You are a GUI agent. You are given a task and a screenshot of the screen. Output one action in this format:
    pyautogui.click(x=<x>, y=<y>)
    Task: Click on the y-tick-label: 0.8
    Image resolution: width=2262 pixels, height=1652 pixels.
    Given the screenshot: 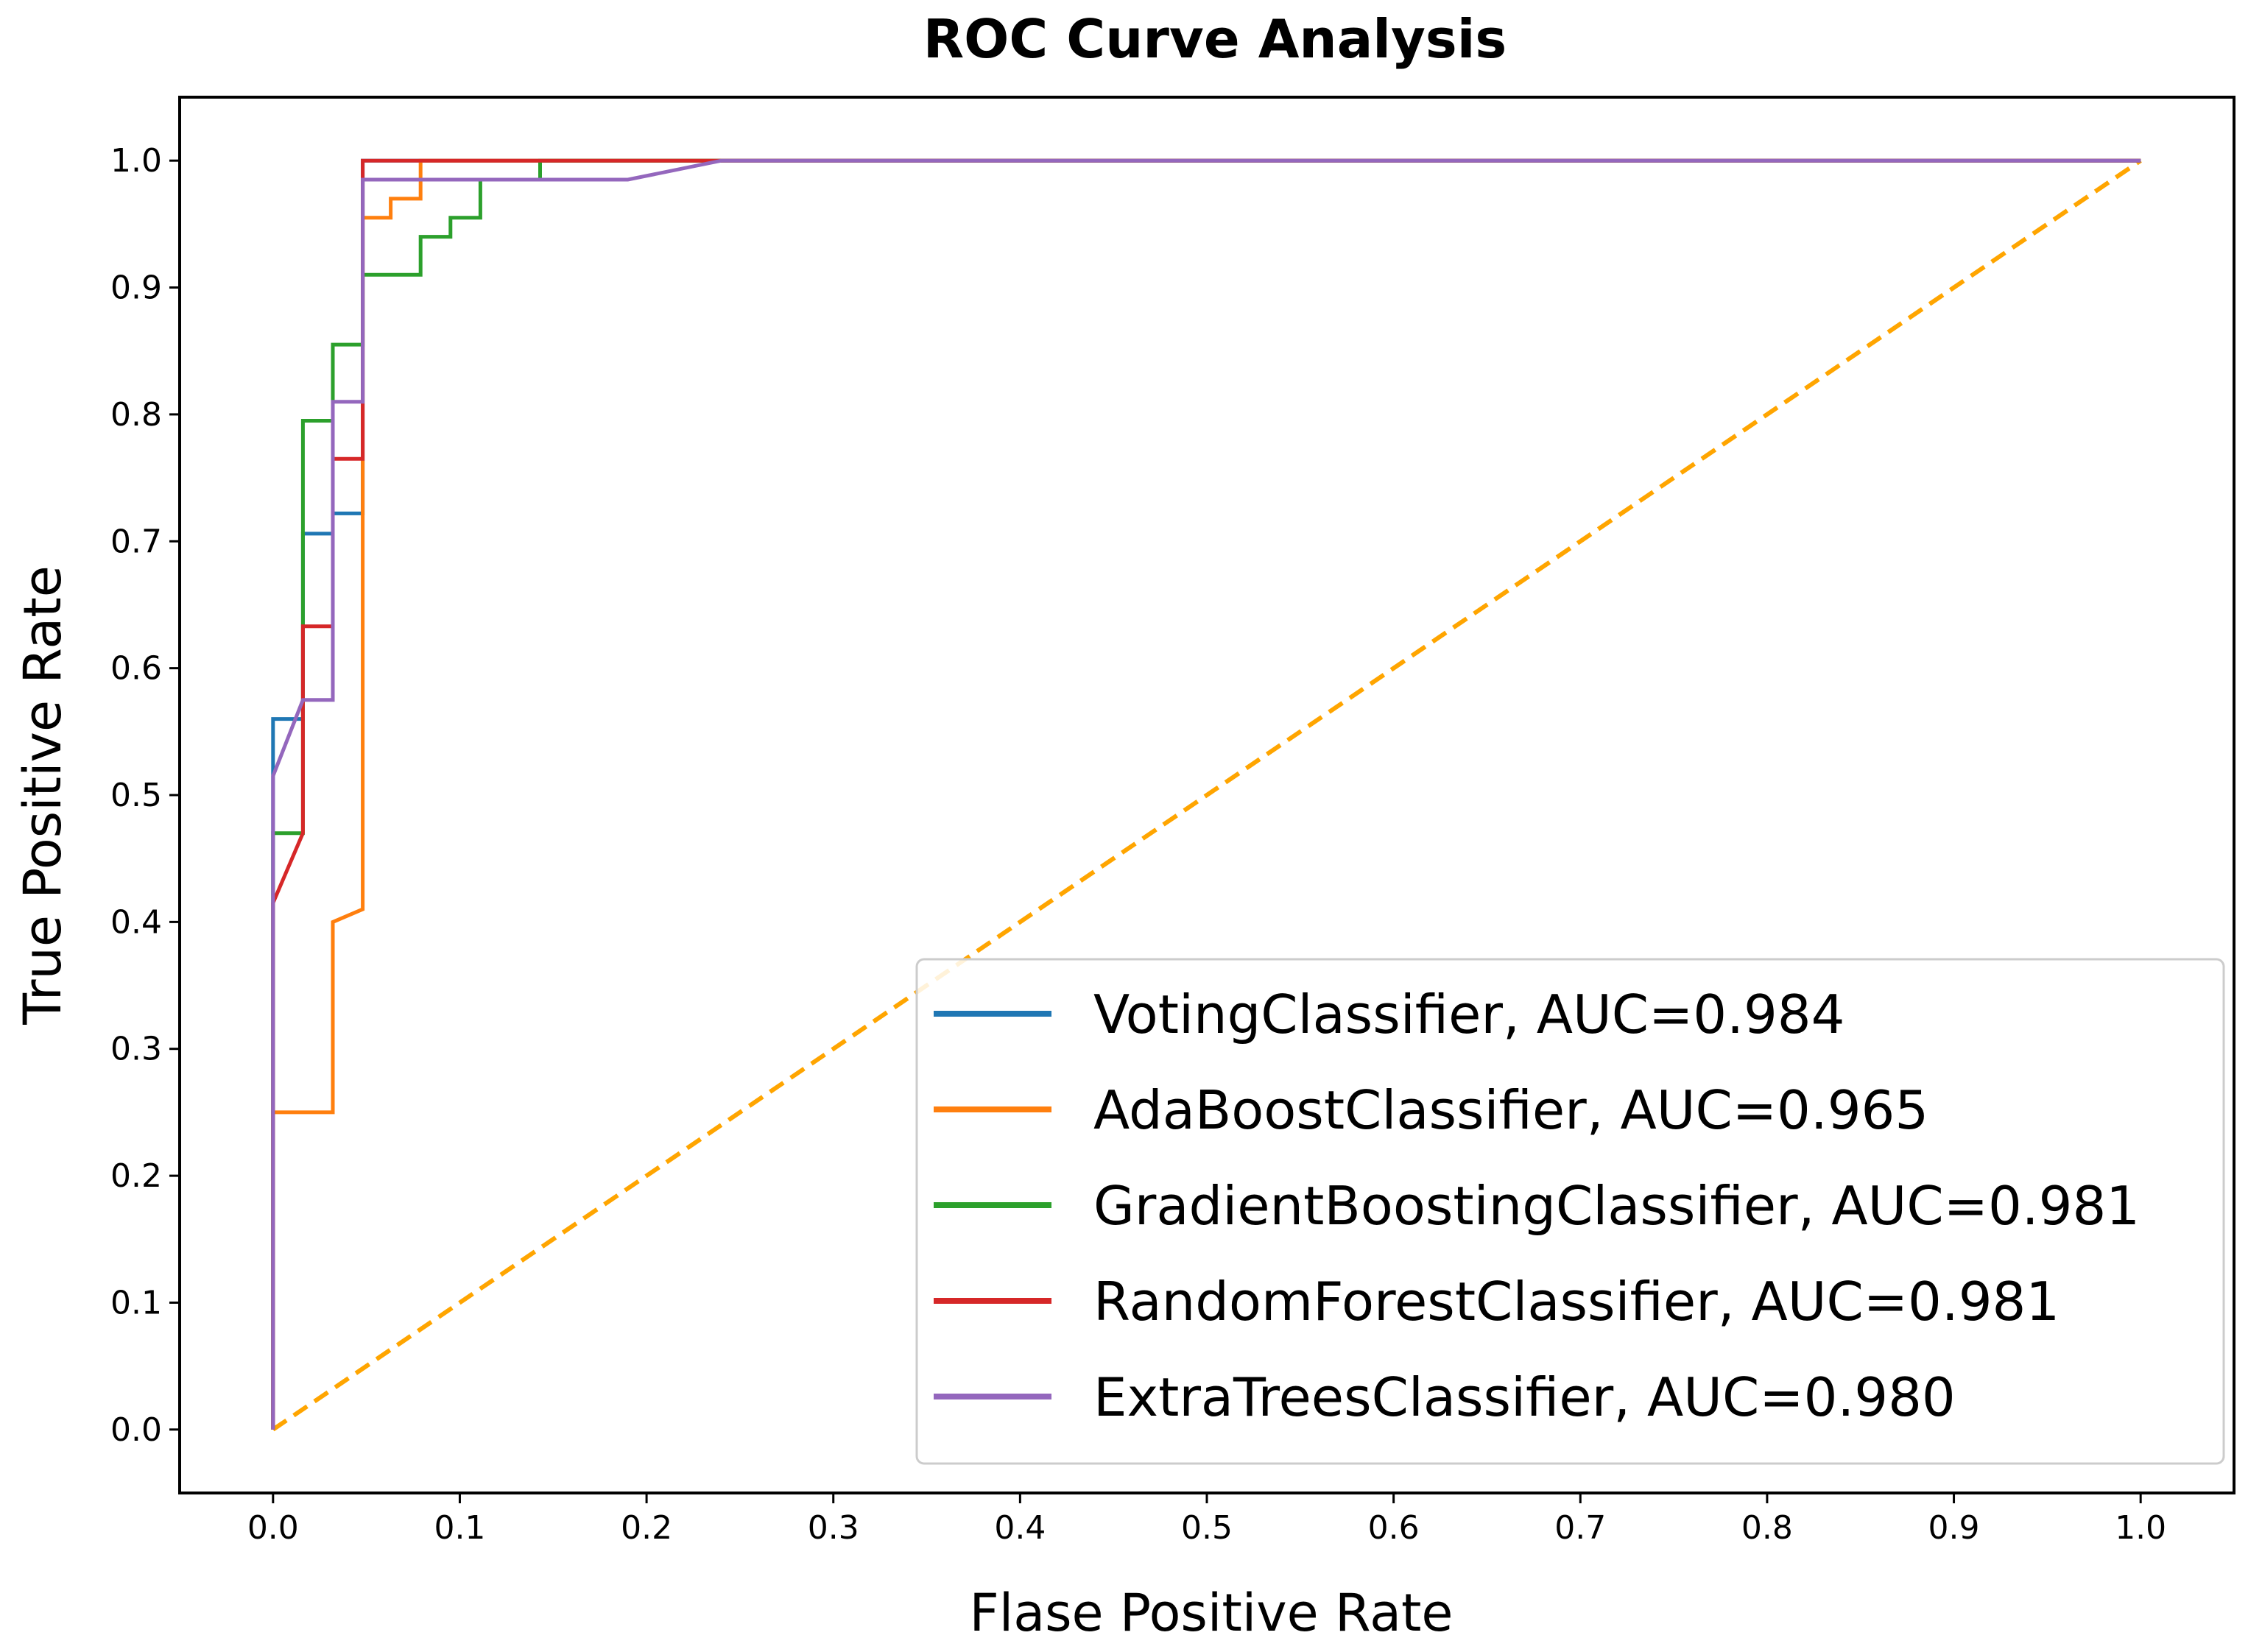 What is the action you would take?
    pyautogui.click(x=136, y=415)
    